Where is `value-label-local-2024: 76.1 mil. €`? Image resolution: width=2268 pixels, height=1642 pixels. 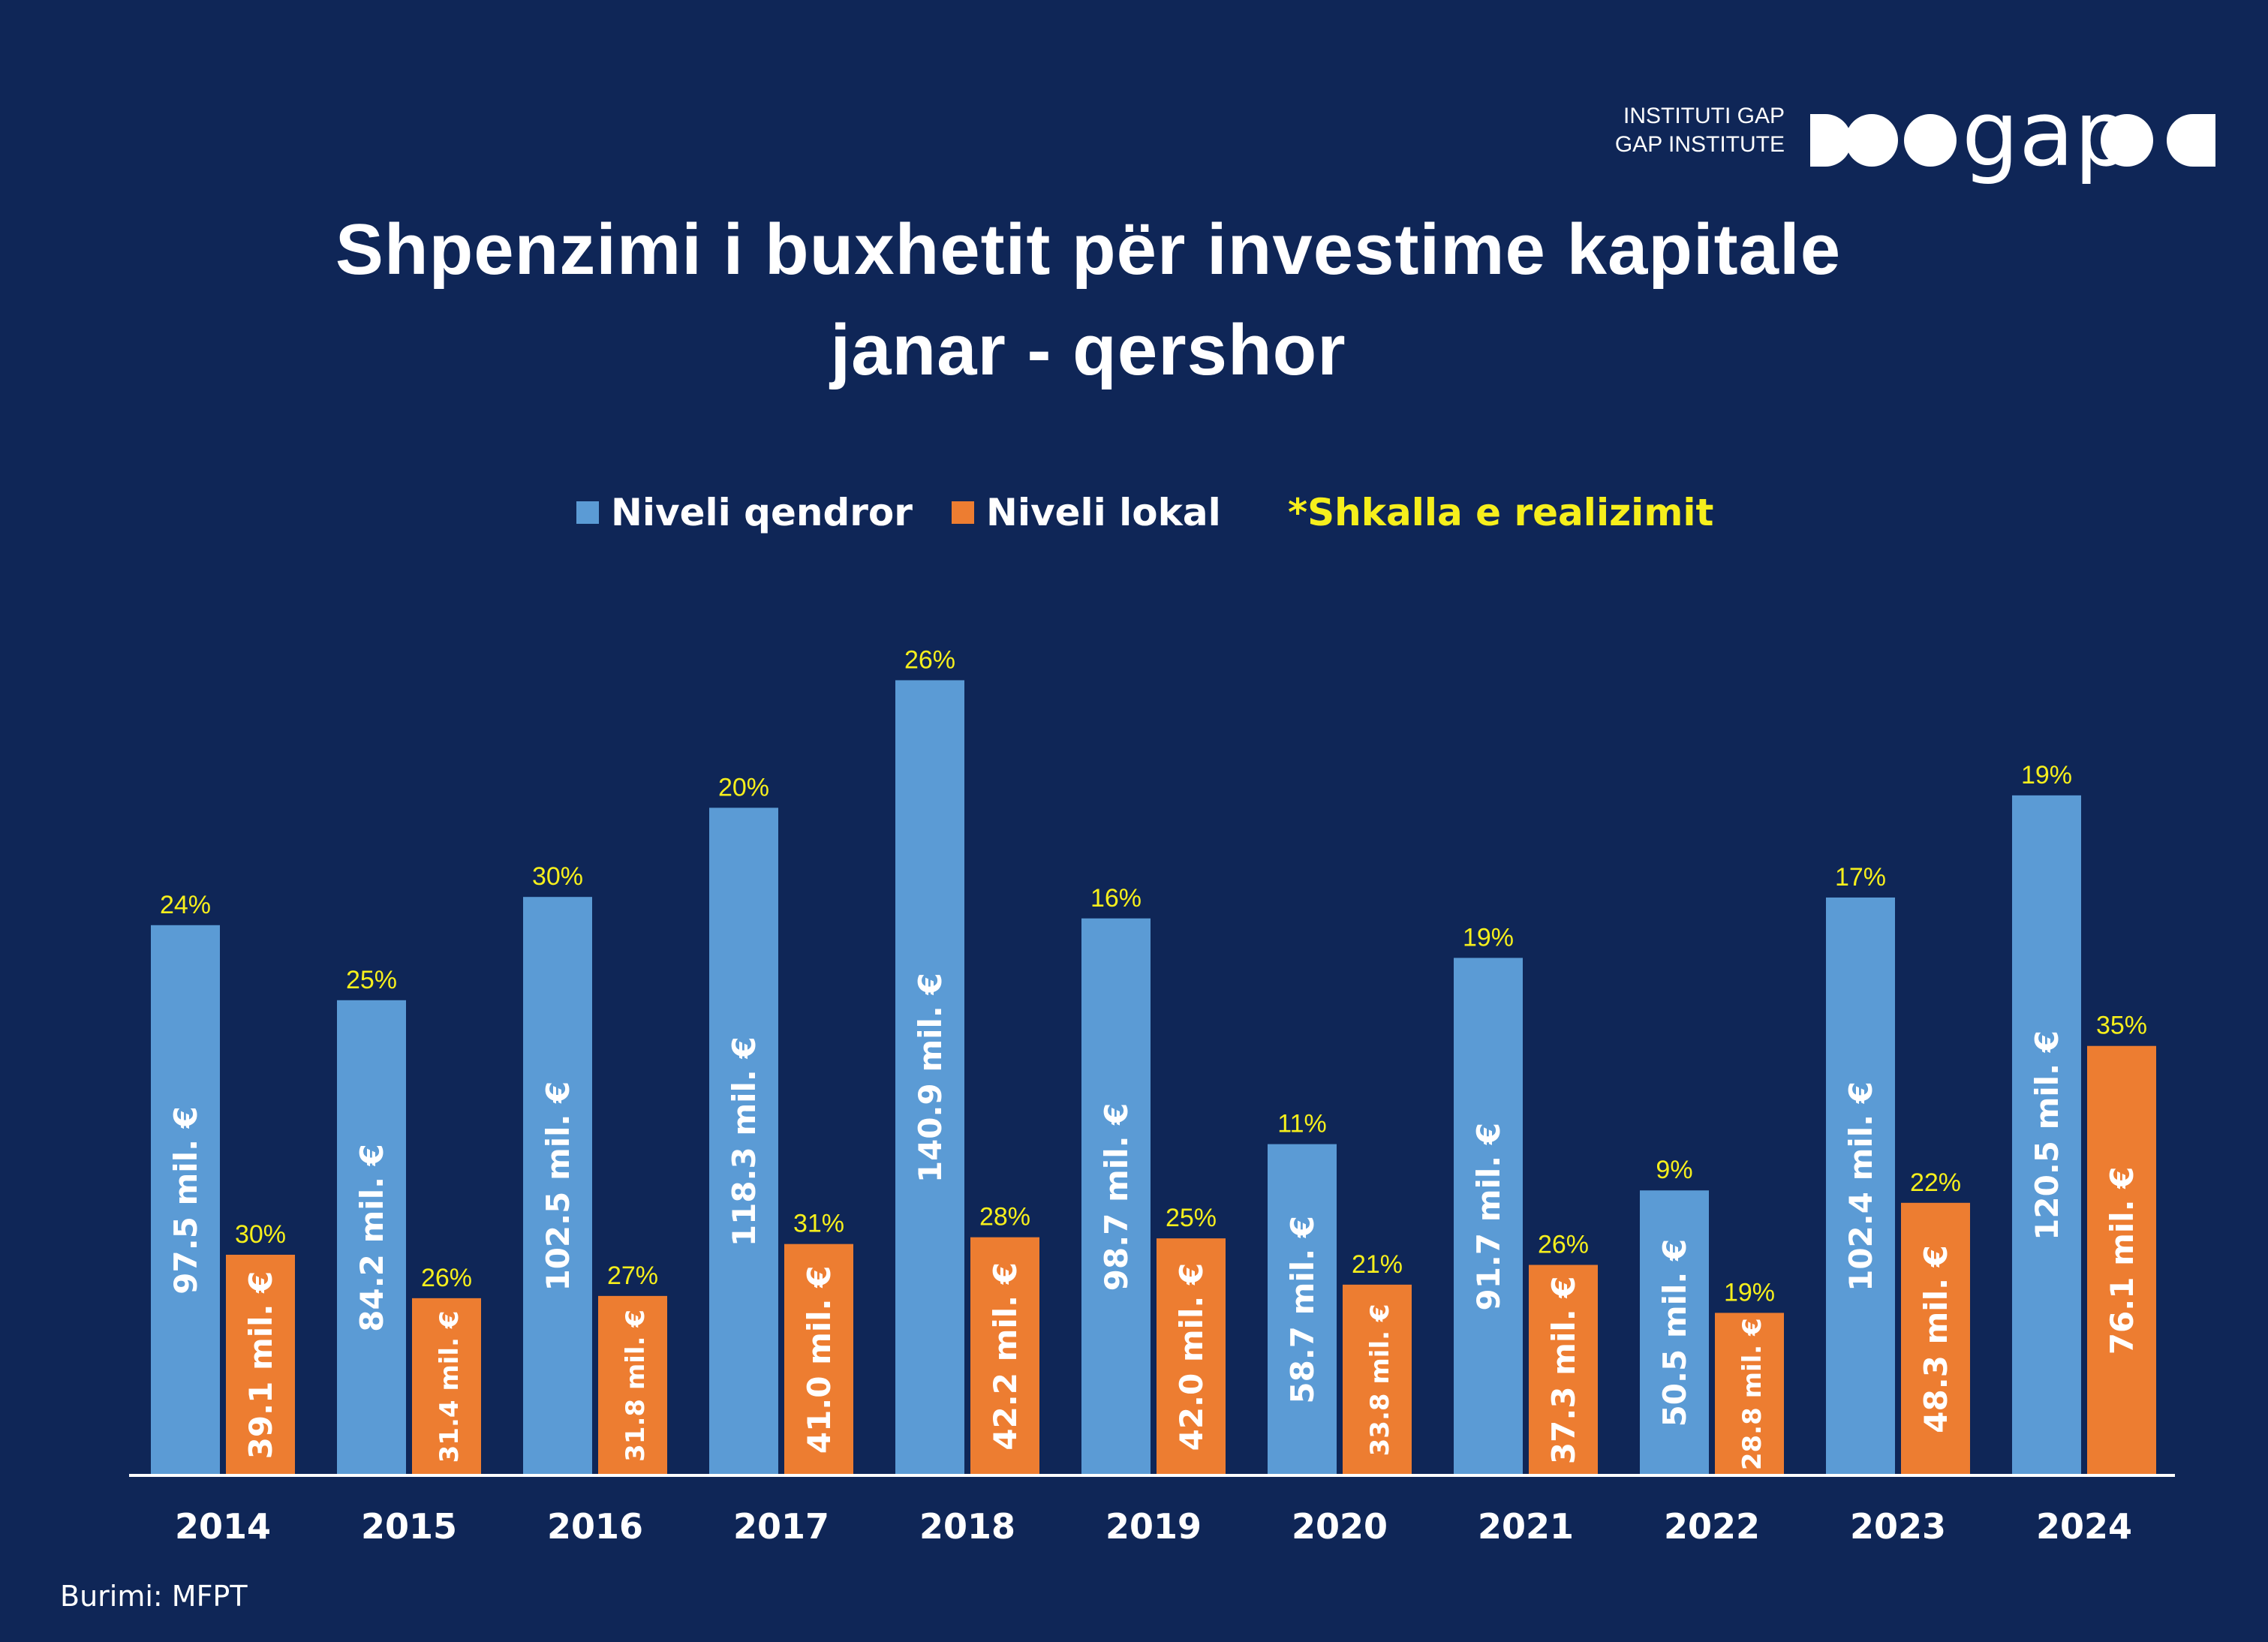 value-label-local-2024: 76.1 mil. € is located at coordinates (2122, 1261).